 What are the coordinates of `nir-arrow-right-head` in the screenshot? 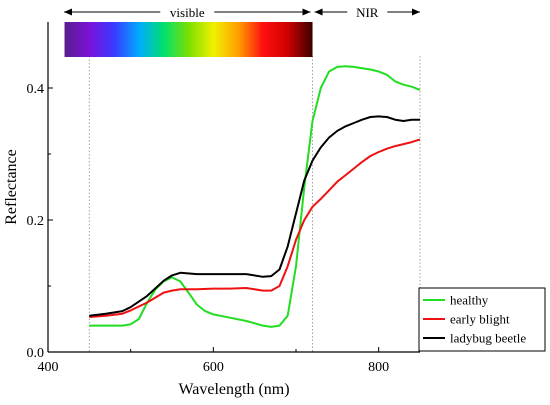 It's located at (416, 12).